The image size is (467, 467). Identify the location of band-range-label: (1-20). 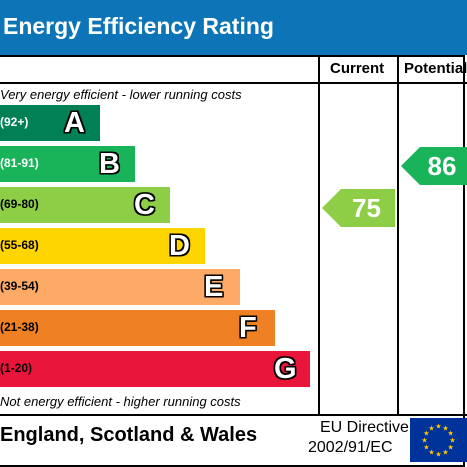
(16, 368).